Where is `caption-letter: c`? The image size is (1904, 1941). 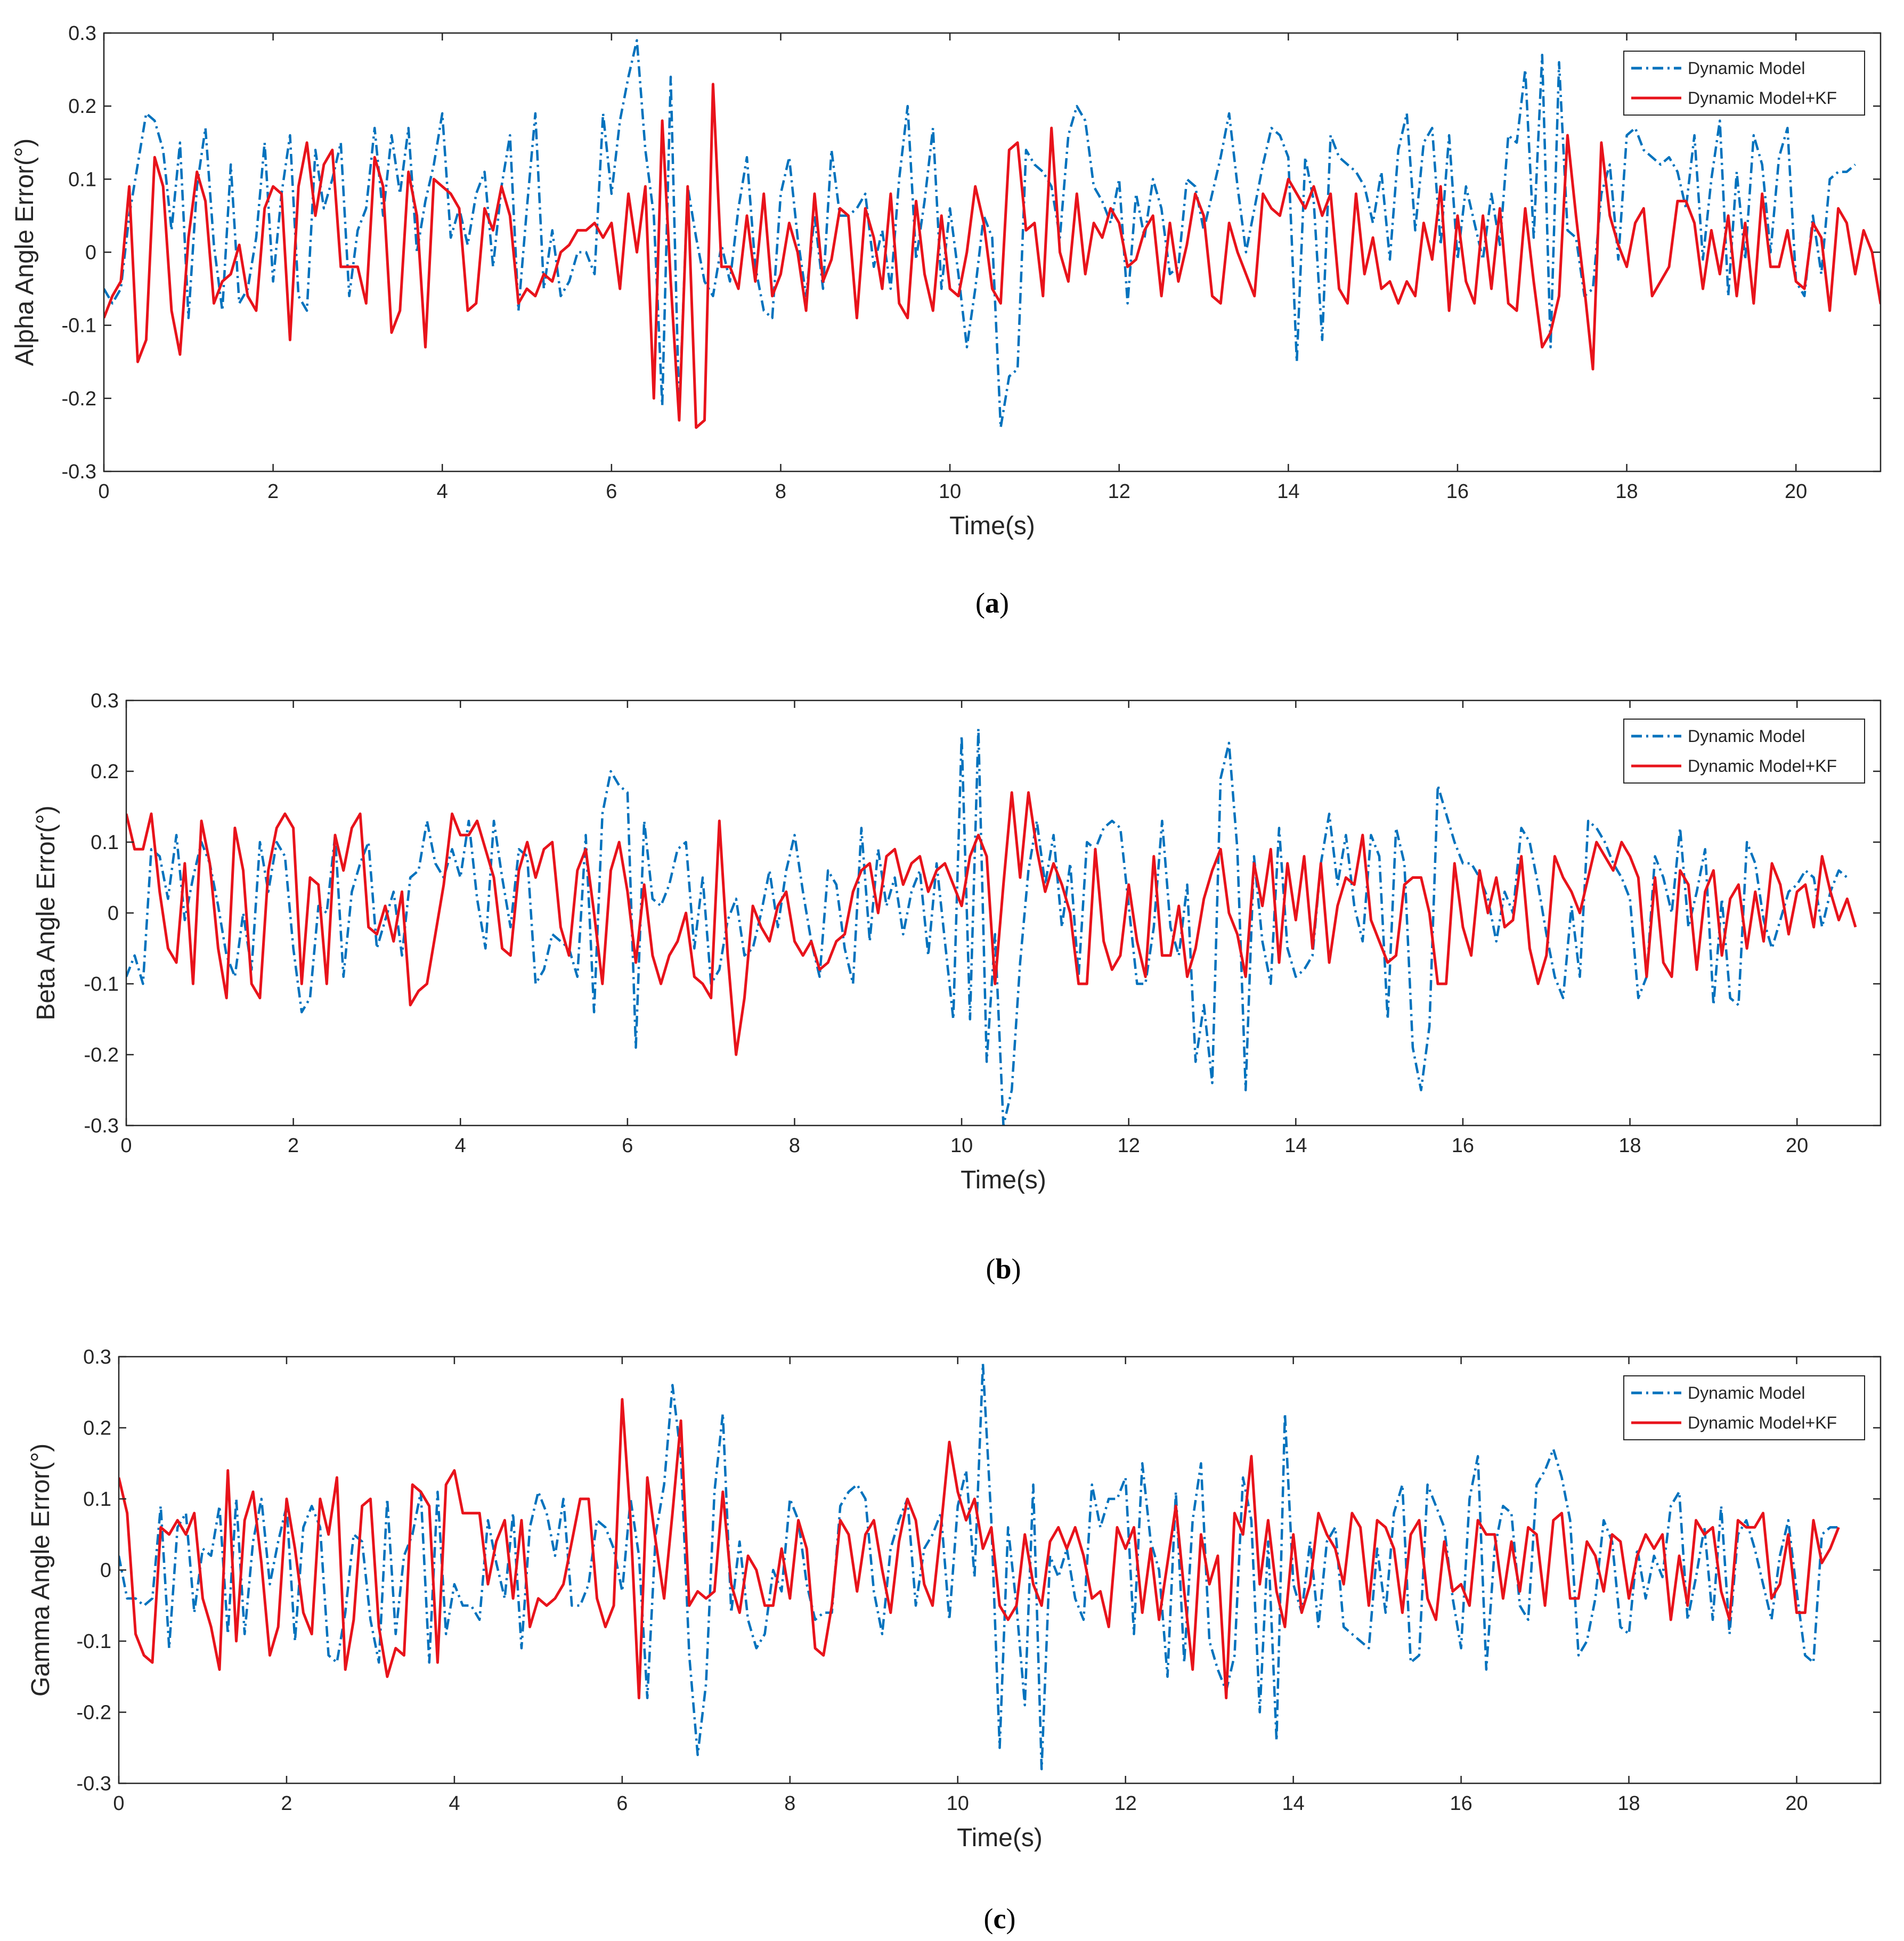
caption-letter: c is located at coordinates (1000, 1919).